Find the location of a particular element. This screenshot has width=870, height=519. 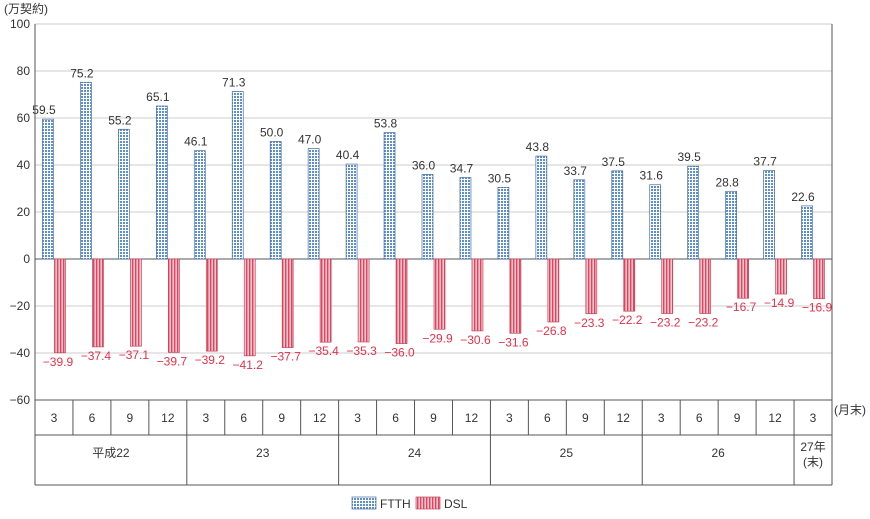

data-label-dsl: −37.1 is located at coordinates (134, 355).